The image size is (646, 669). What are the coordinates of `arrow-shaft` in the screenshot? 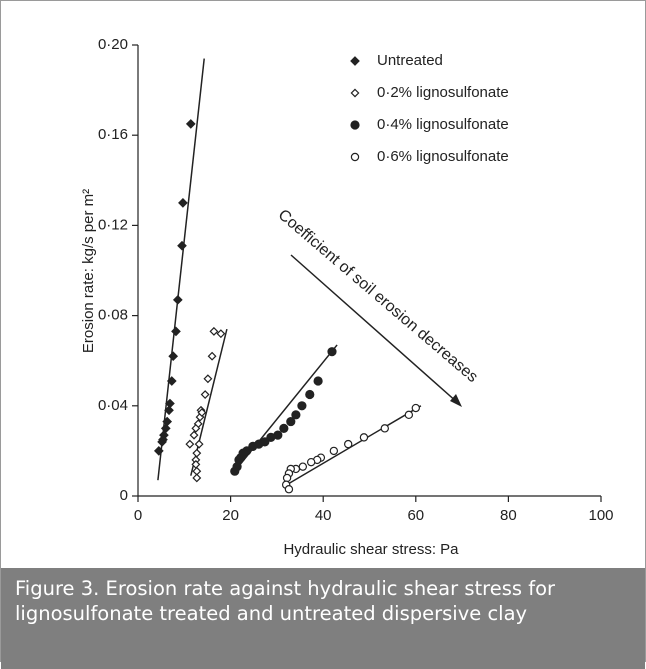 It's located at (374, 329).